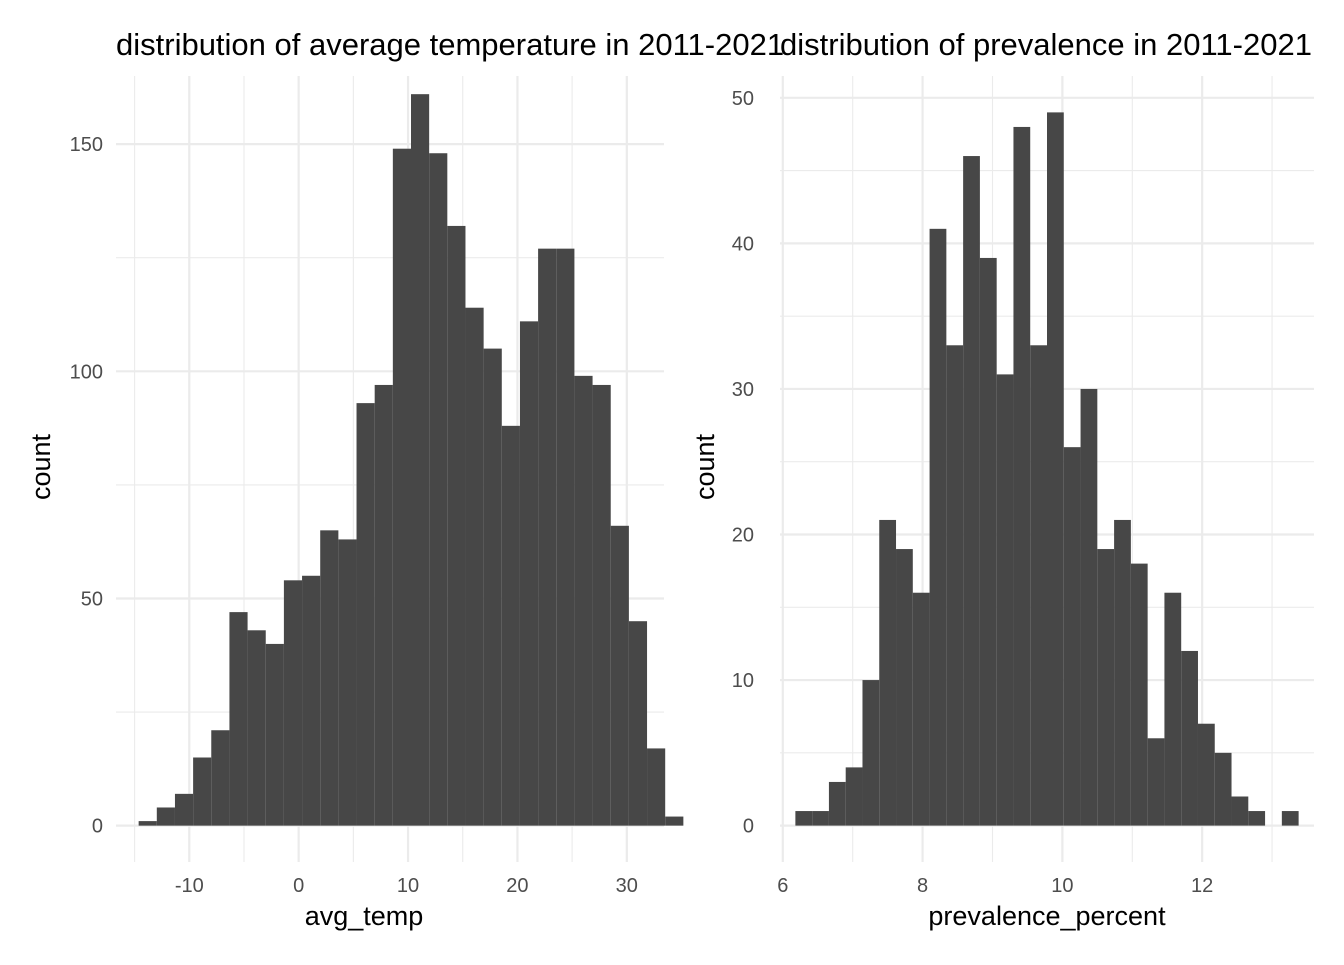 The width and height of the screenshot is (1344, 965). Describe the element at coordinates (97, 827) in the screenshot. I see `temperature-y-tick-label: 0` at that location.